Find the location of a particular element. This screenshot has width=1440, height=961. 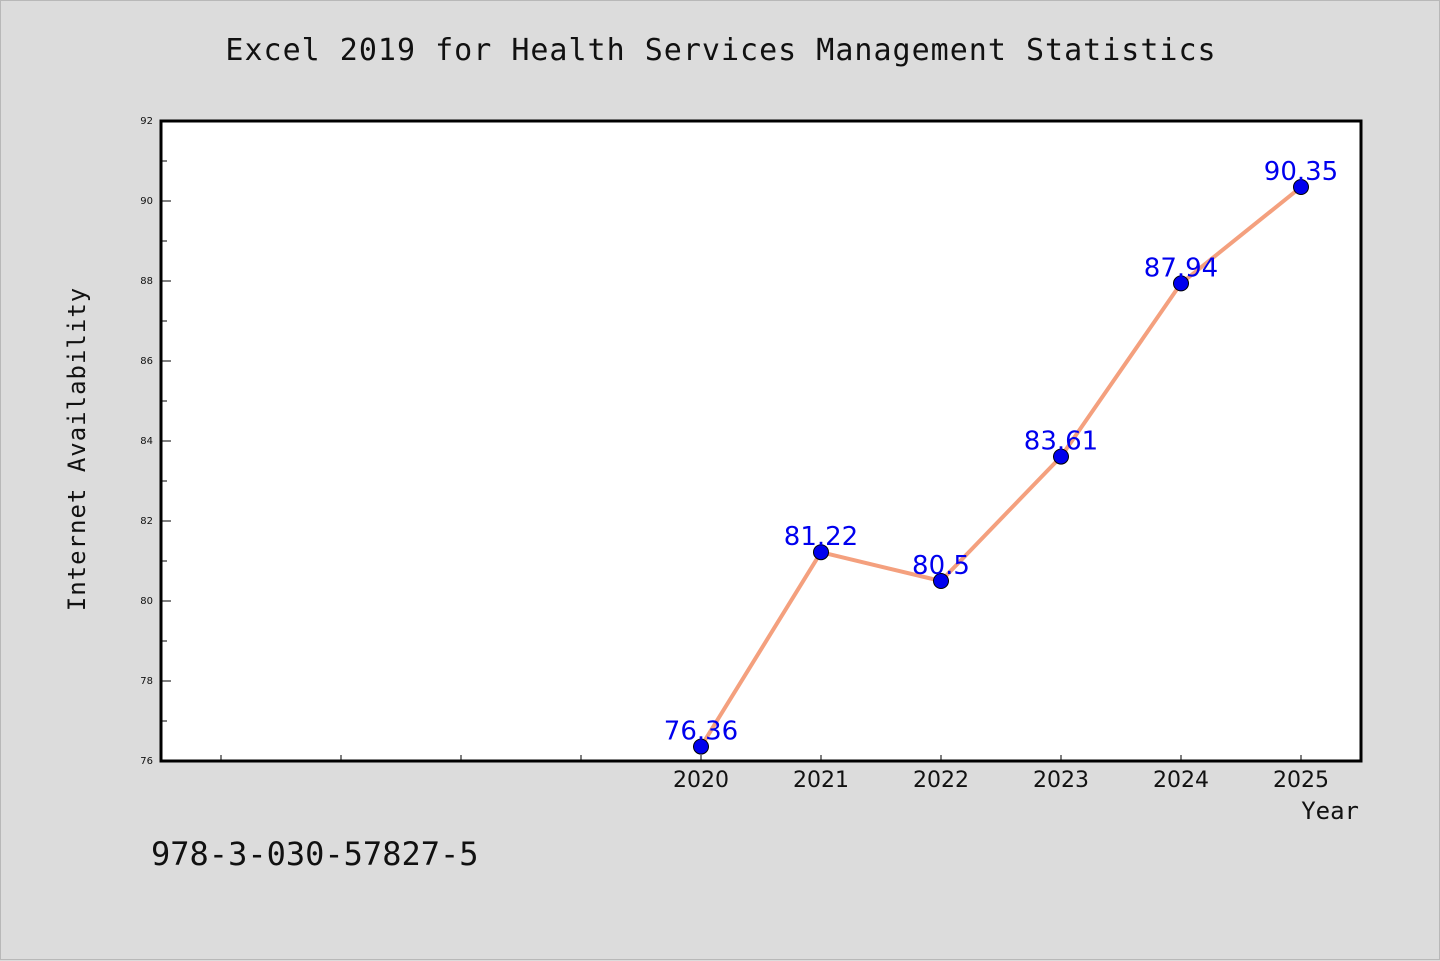

data-label: 80.5 is located at coordinates (941, 566).